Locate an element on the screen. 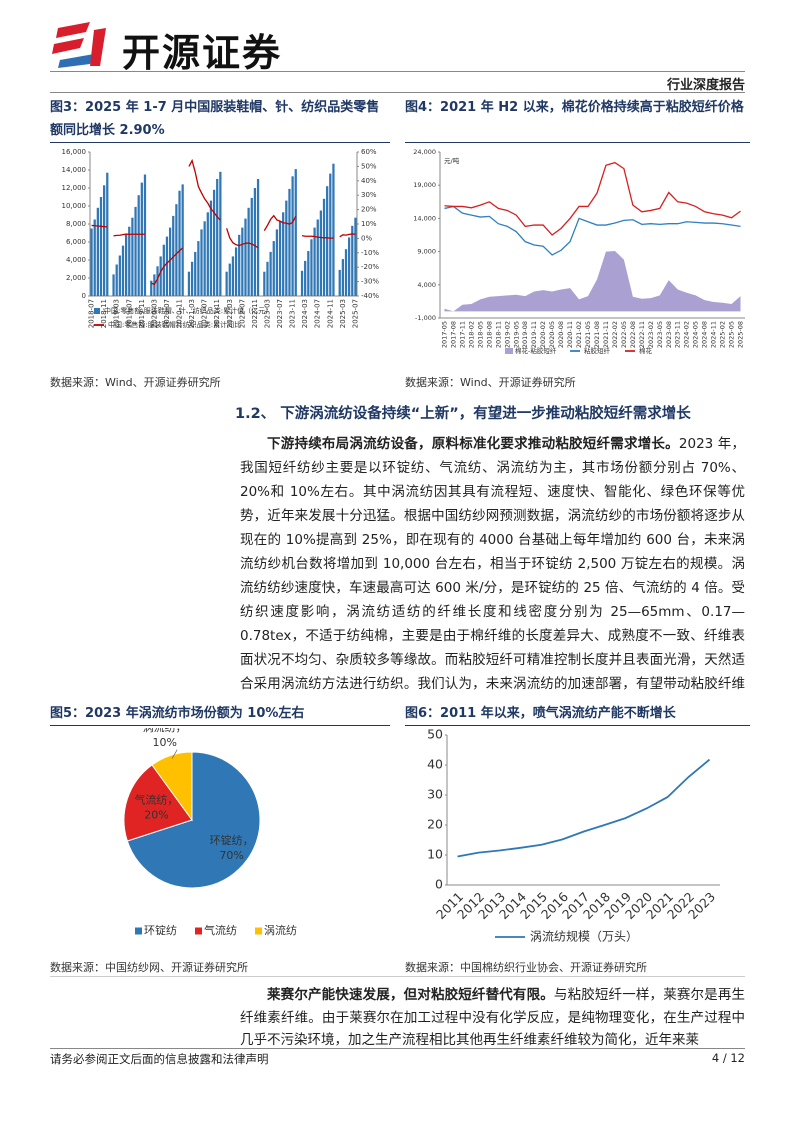 This screenshot has width=794, height=1123. y-tick-label: 0 is located at coordinates (84, 296).